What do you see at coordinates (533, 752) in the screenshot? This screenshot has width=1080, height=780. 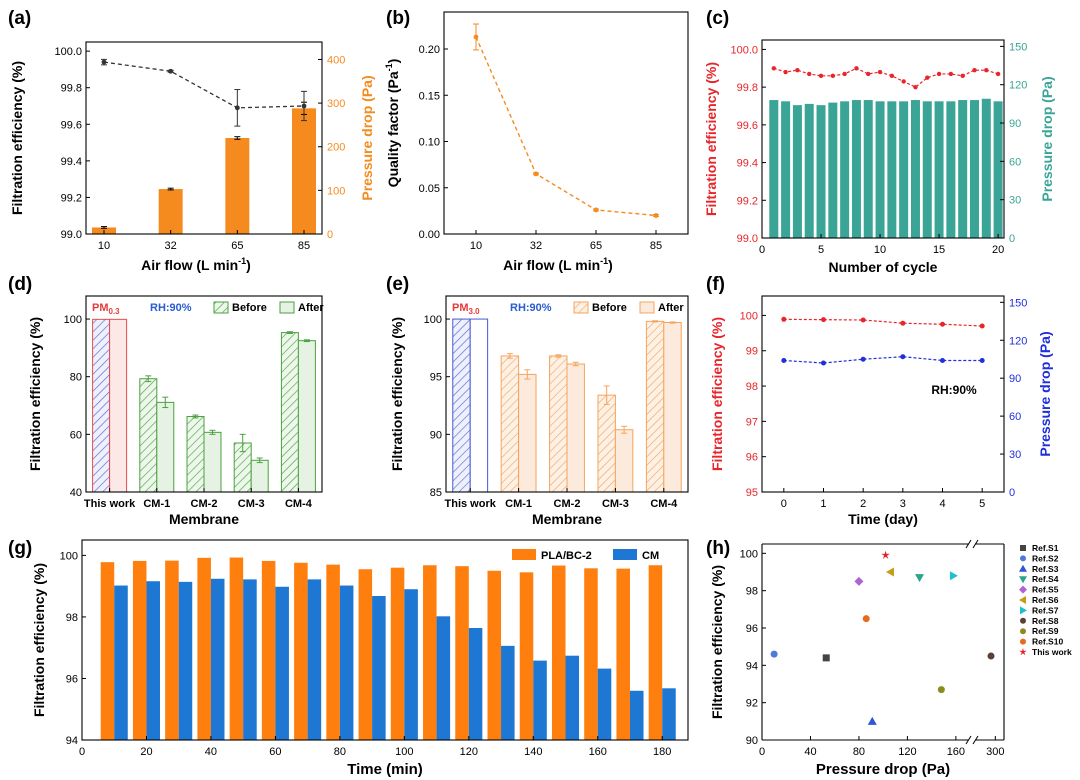 I see `x-tick-label: 140` at bounding box center [533, 752].